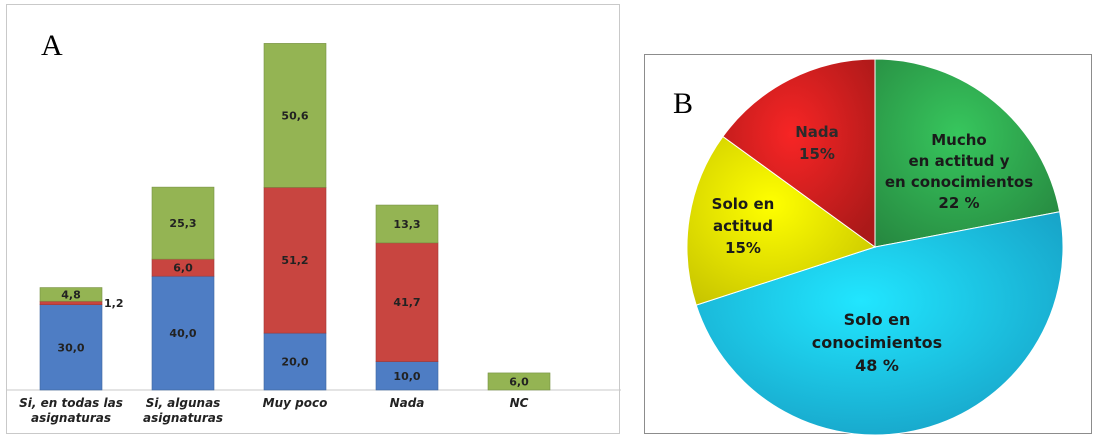 Image resolution: width=1100 pixels, height=435 pixels. Describe the element at coordinates (683, 103) in the screenshot. I see `panel-label-b: B` at that location.